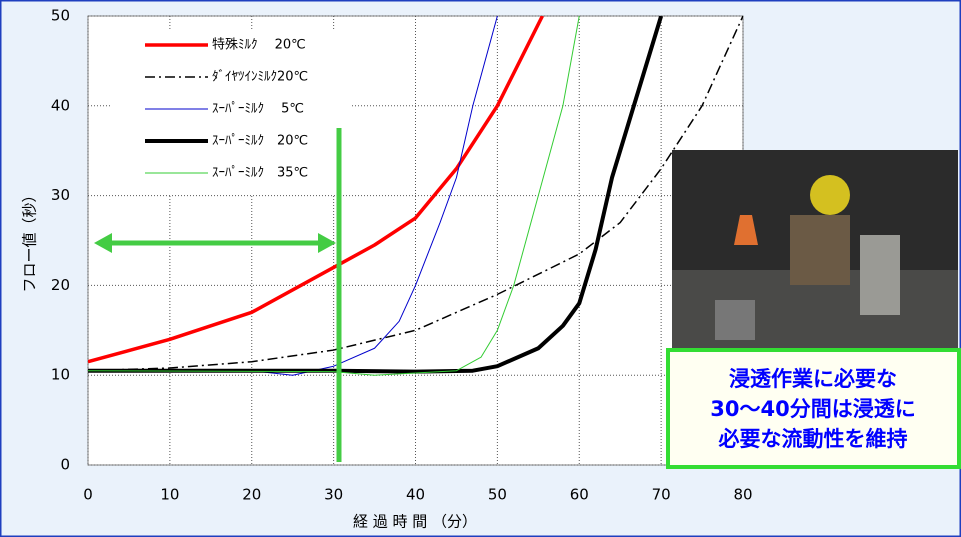 This screenshot has height=537, width=961. I want to click on x-tick-label: 50, so click(497, 495).